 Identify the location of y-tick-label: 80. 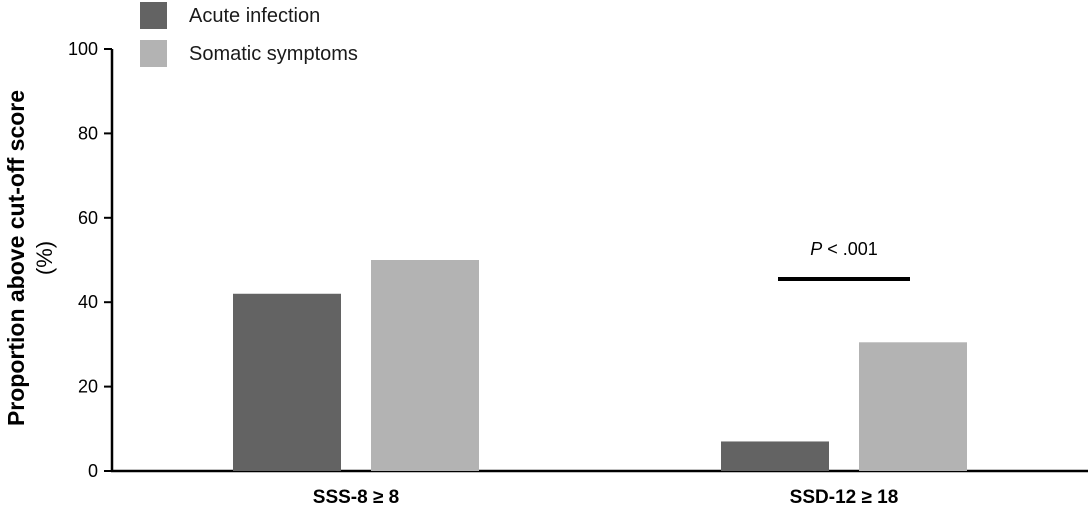
(88, 133).